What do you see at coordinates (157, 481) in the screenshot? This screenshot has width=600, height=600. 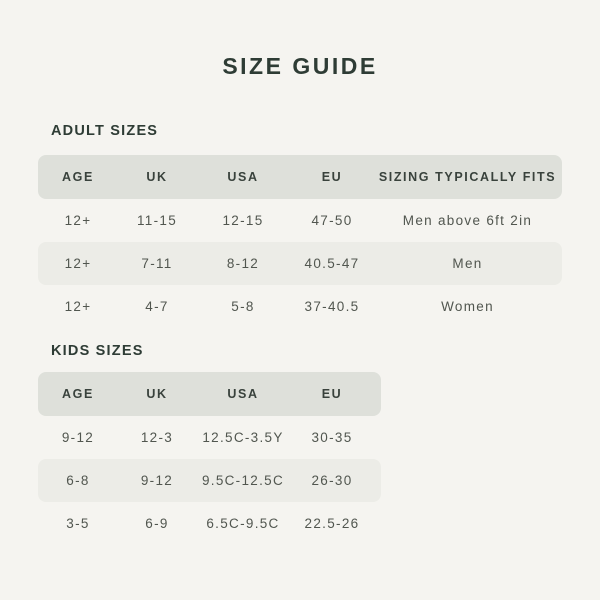 I see `table-cell-uk: 9-12` at bounding box center [157, 481].